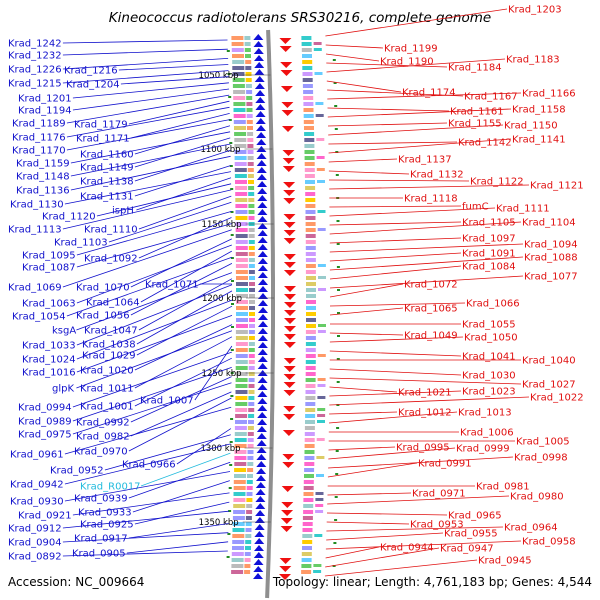 This screenshot has height=600, width=600. What do you see at coordinates (39, 138) in the screenshot?
I see `gene-label: Krad_1176` at bounding box center [39, 138].